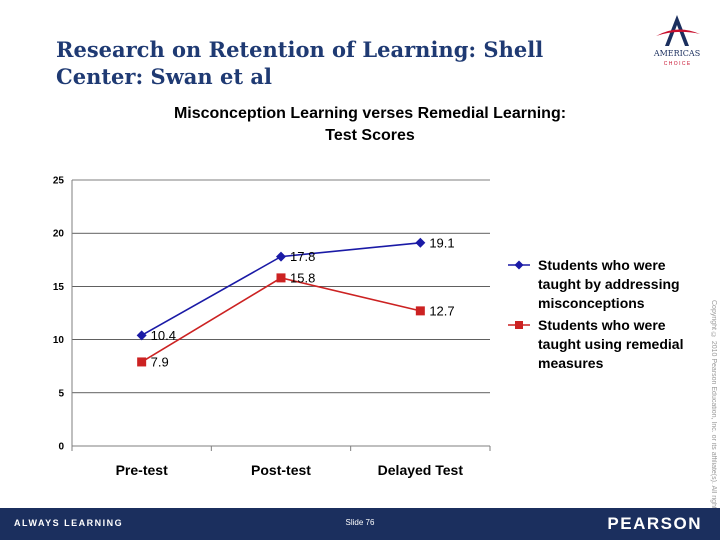 The height and width of the screenshot is (540, 720). Describe the element at coordinates (610, 344) in the screenshot. I see `legend-label: taught using remedial` at that location.